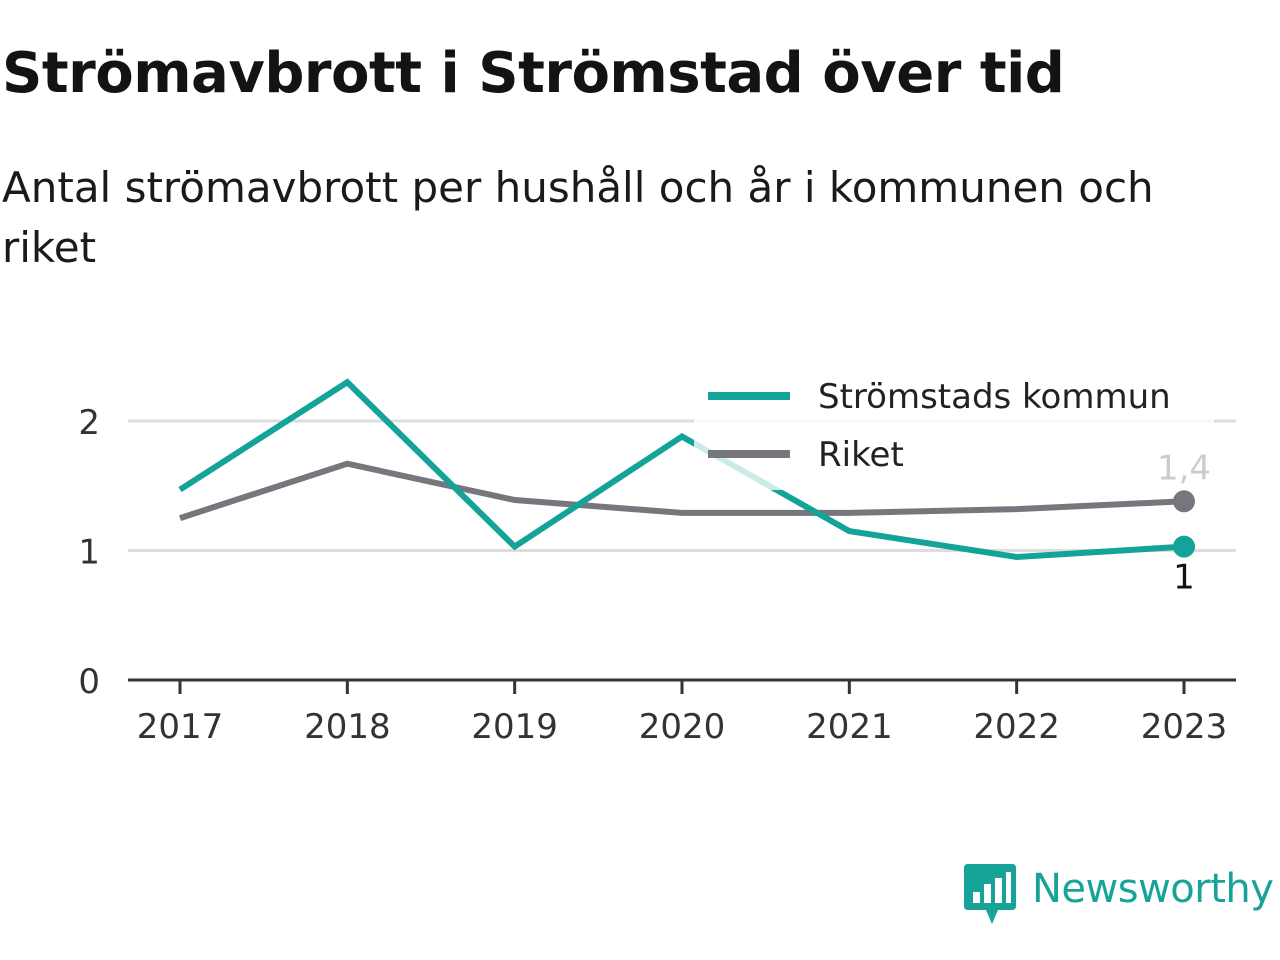 This screenshot has width=1280, height=960. What do you see at coordinates (682, 727) in the screenshot?
I see `x-tick-label: 2020` at bounding box center [682, 727].